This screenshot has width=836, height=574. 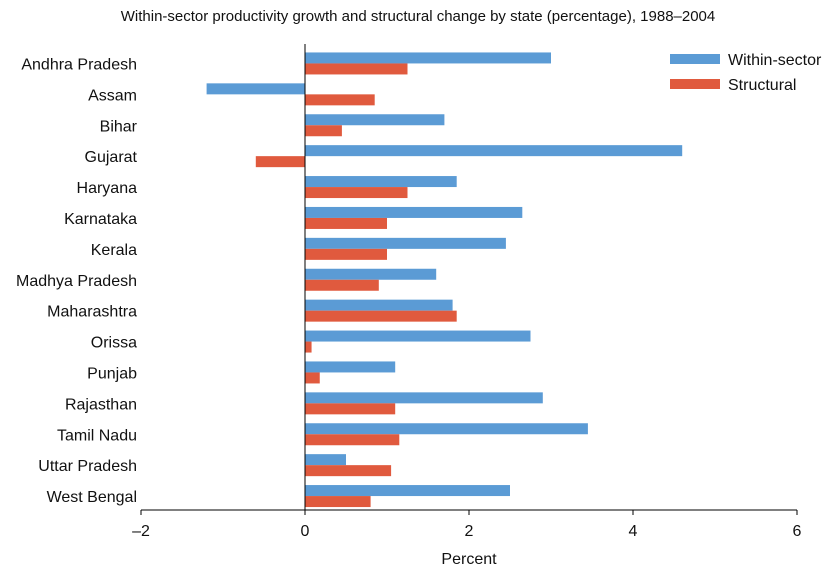 What do you see at coordinates (695, 84) in the screenshot?
I see `legend-swatch-structural` at bounding box center [695, 84].